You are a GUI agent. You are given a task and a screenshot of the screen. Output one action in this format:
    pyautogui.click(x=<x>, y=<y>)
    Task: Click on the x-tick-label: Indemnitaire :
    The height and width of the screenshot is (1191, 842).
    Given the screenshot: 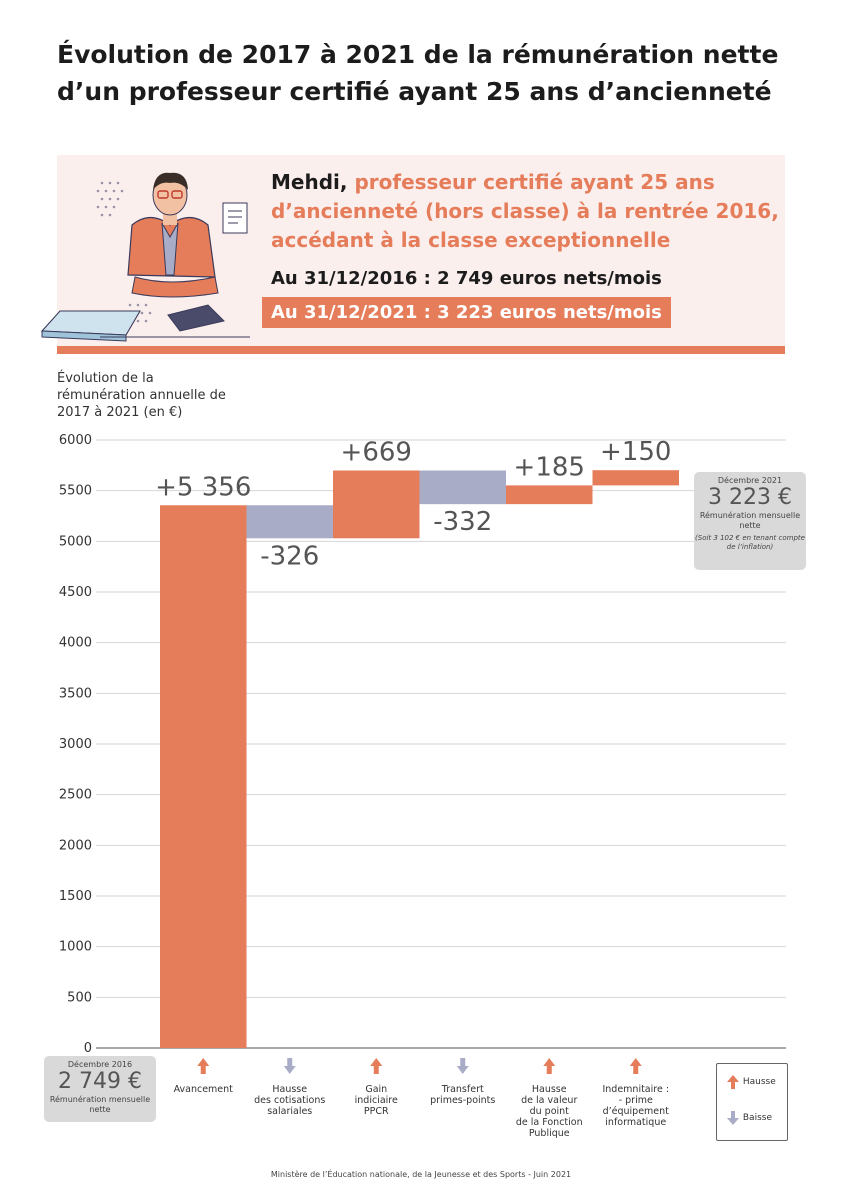 What is the action you would take?
    pyautogui.click(x=635, y=1089)
    